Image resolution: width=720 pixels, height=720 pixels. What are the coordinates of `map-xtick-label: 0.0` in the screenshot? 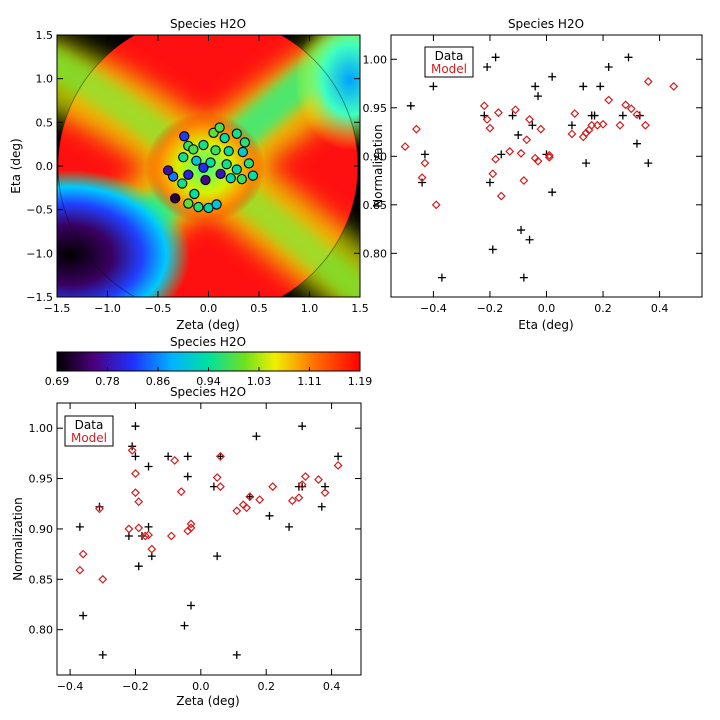 It's located at (209, 308).